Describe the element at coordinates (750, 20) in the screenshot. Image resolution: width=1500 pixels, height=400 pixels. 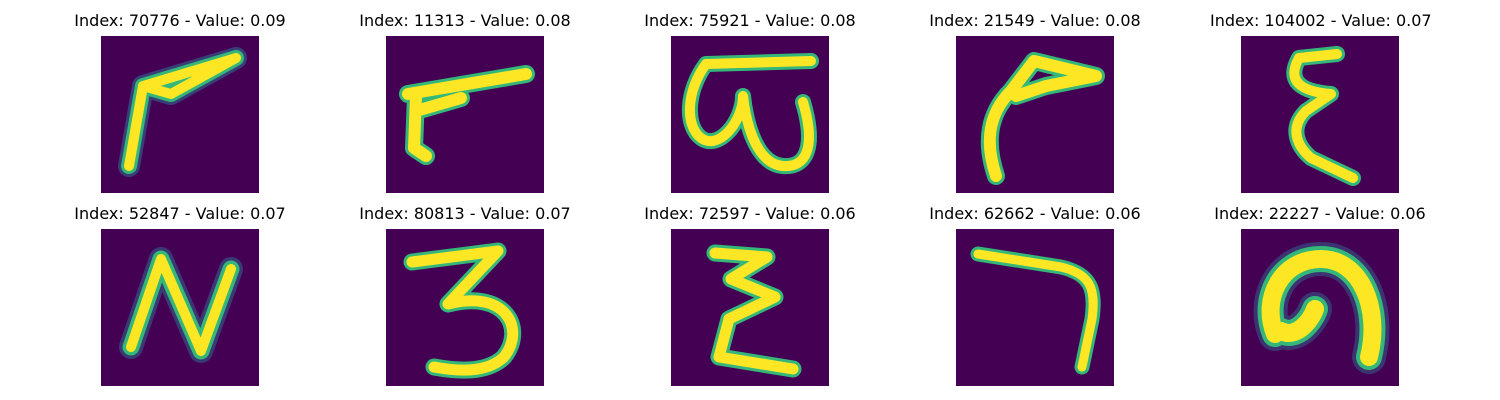
I see `panel-title: Index: 75921 - Value: 0.08` at that location.